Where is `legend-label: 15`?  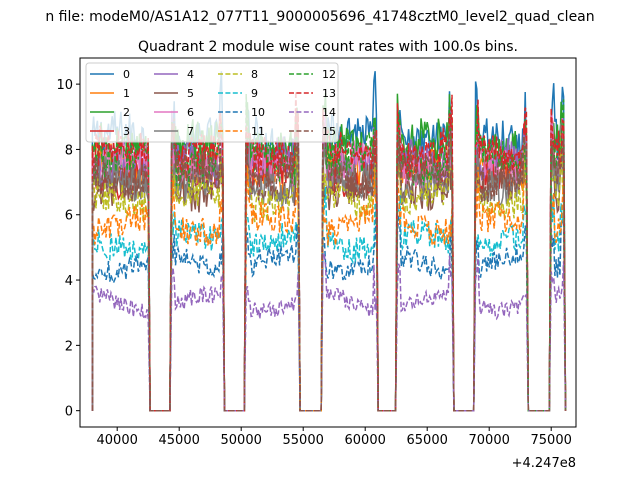 legend-label: 15 is located at coordinates (329, 131).